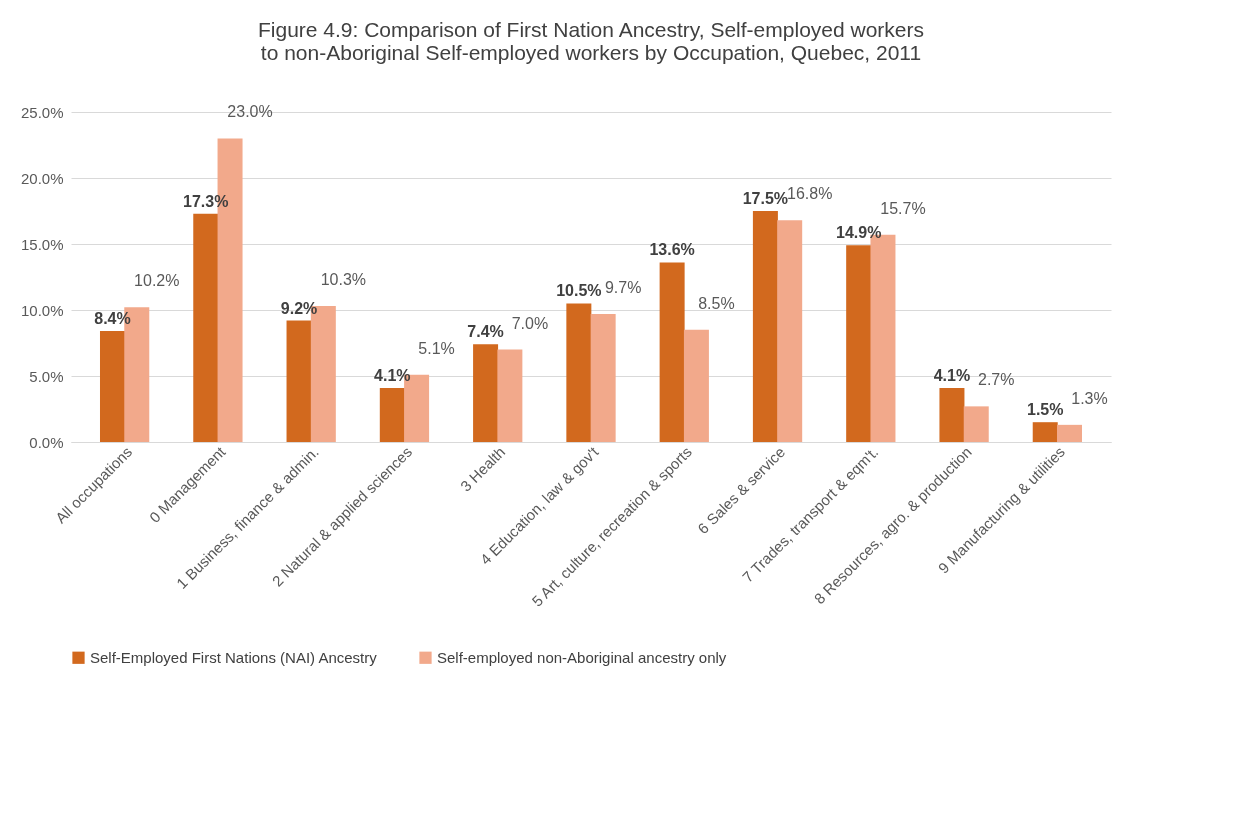  What do you see at coordinates (579, 291) in the screenshot?
I see `data-label: 10.5%` at bounding box center [579, 291].